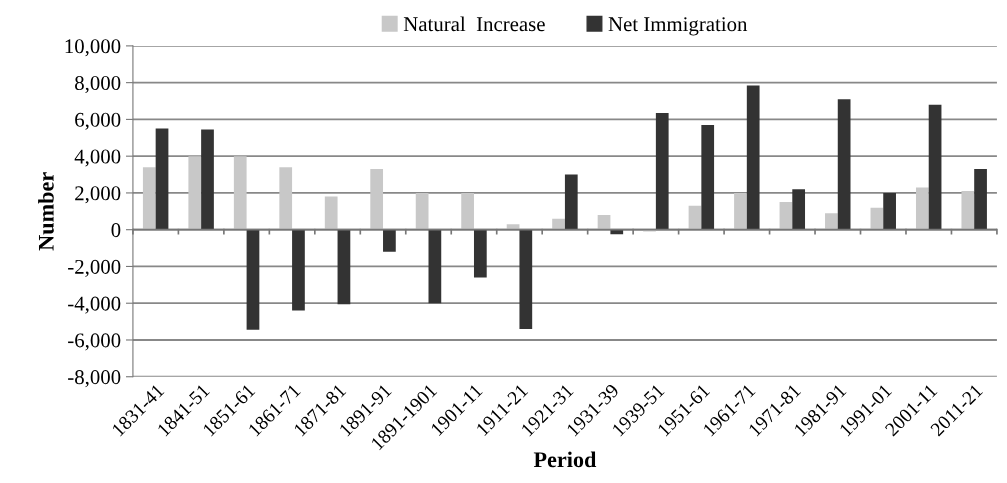 The image size is (1007, 483). Describe the element at coordinates (678, 26) in the screenshot. I see `legend-label: Net Immigration` at that location.